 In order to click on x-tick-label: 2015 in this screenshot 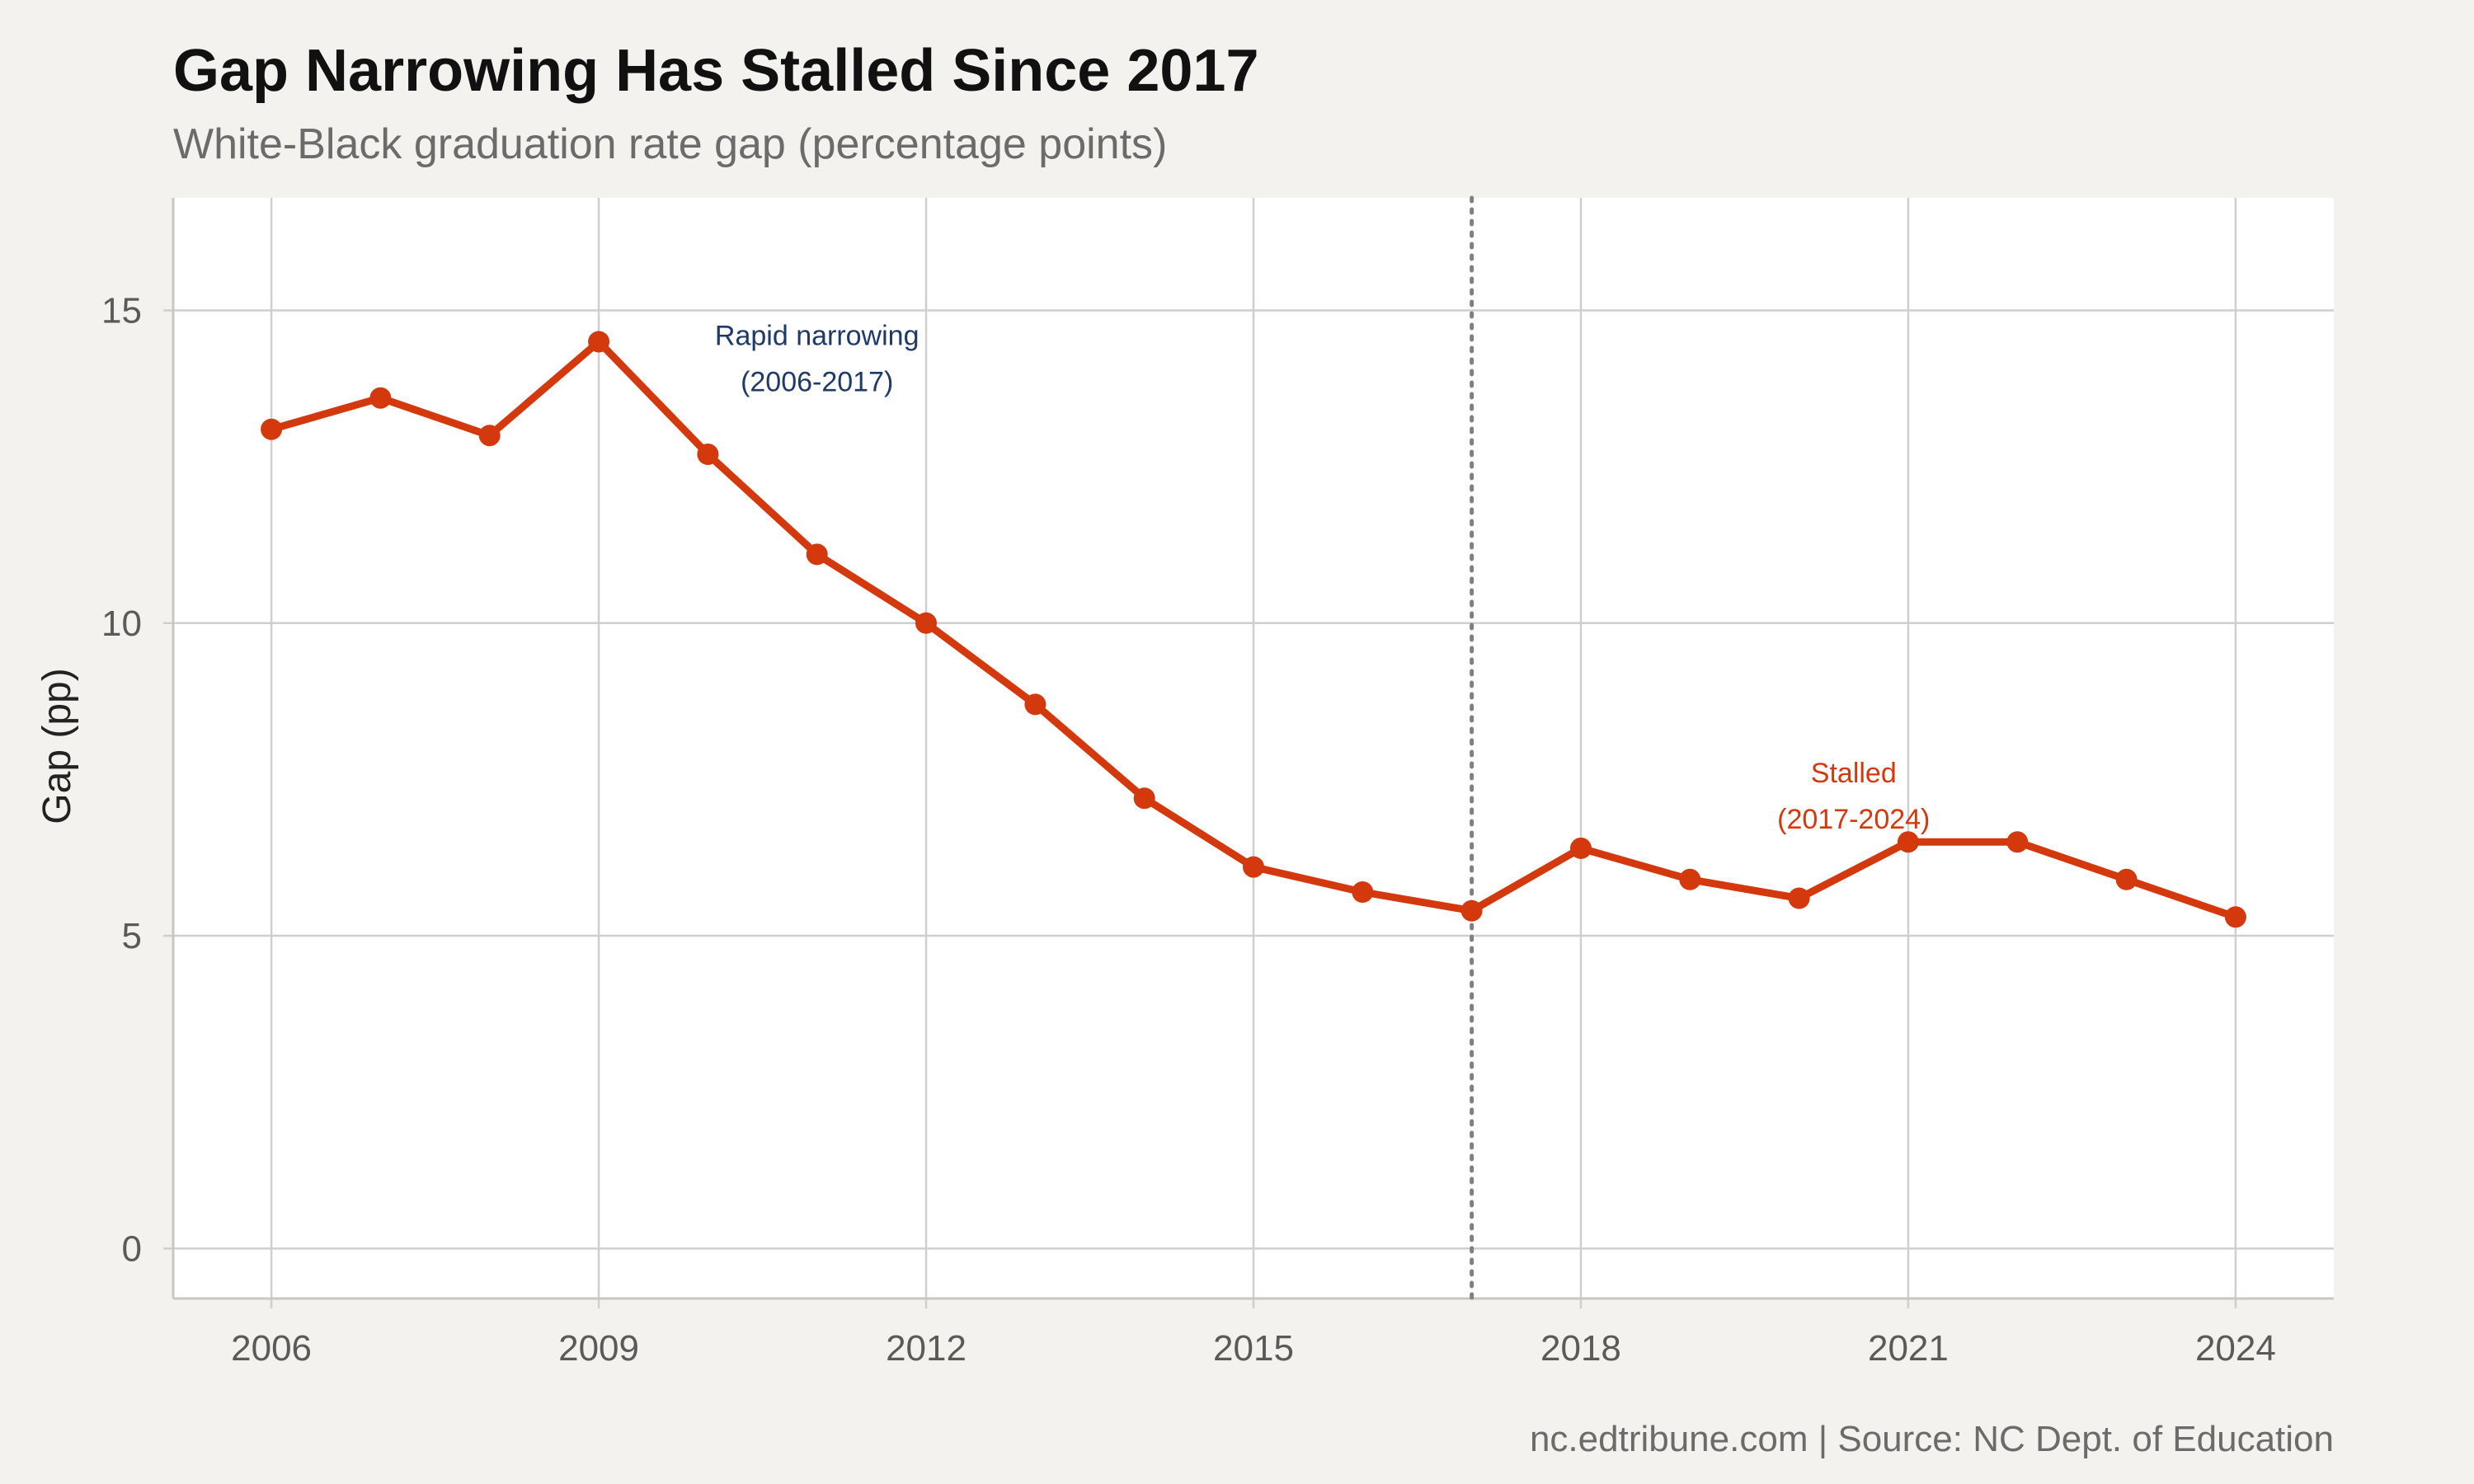, I will do `click(1253, 1348)`.